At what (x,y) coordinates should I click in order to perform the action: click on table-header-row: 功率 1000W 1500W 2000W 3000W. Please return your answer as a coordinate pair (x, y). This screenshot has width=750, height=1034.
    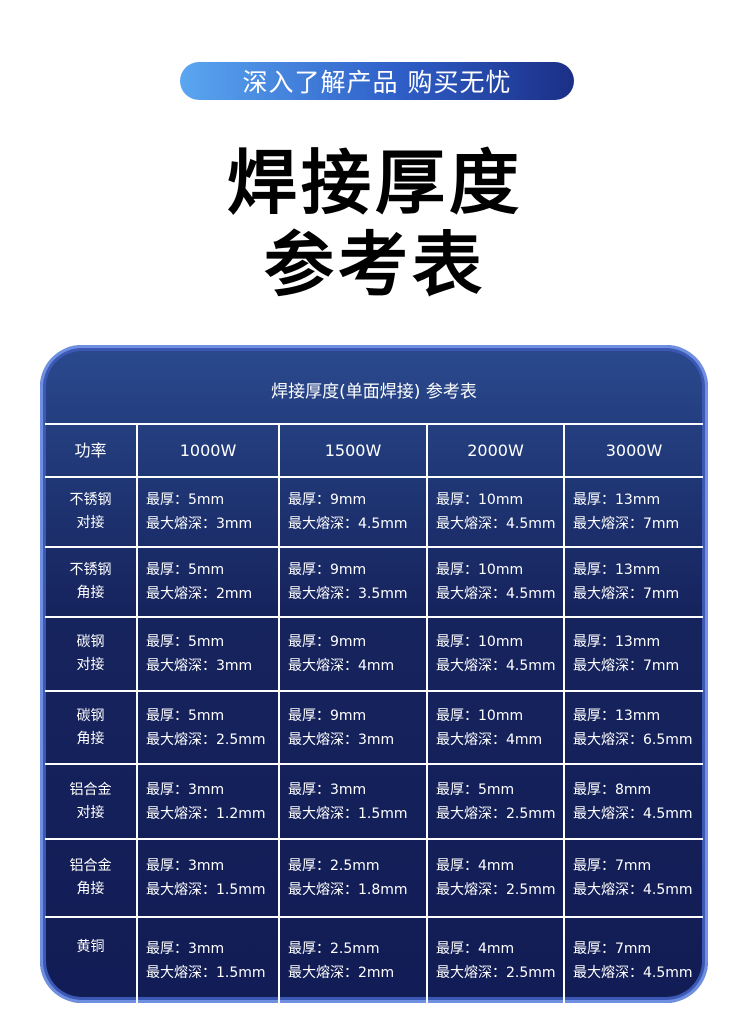
    Looking at the image, I should click on (374, 450).